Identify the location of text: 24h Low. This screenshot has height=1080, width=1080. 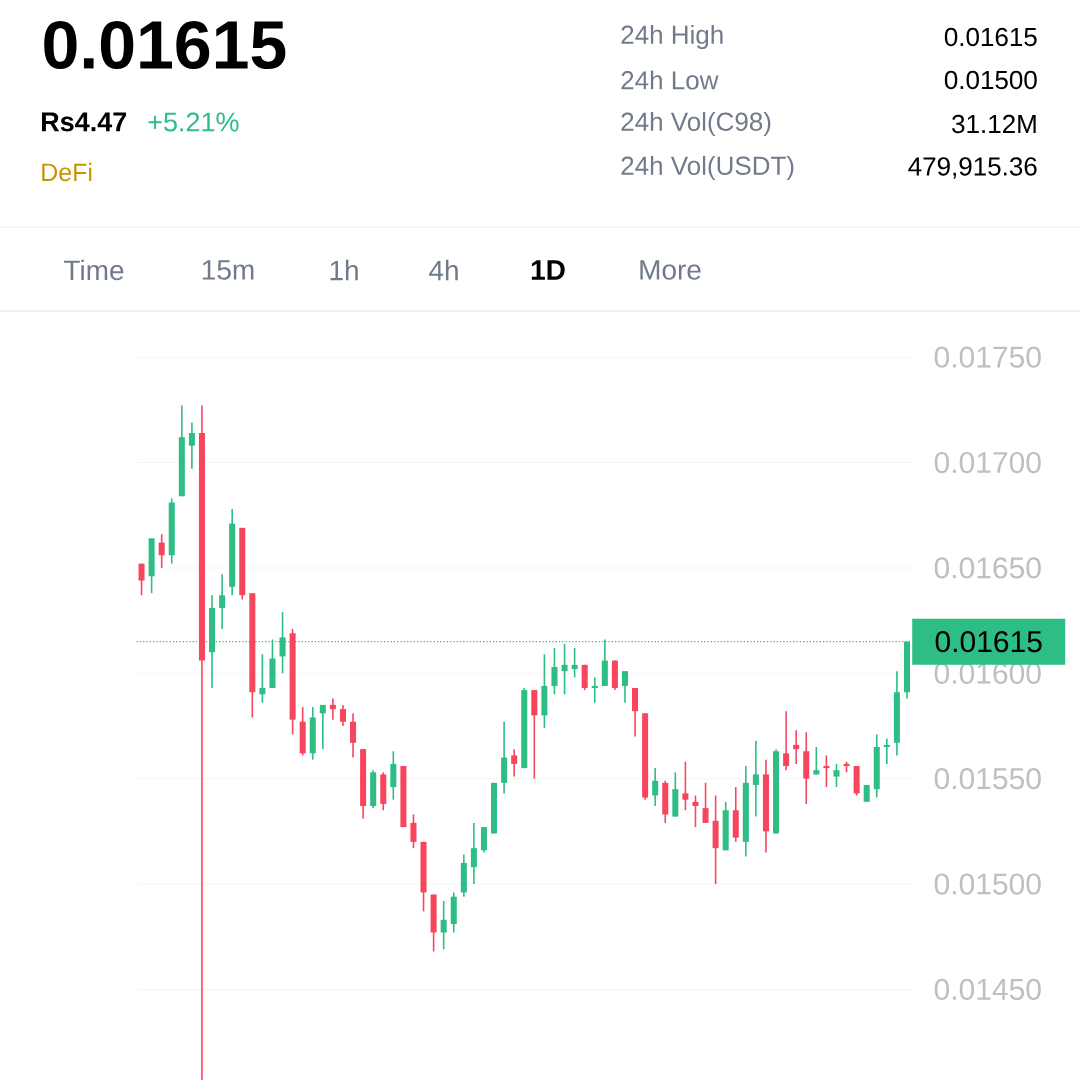
(670, 80).